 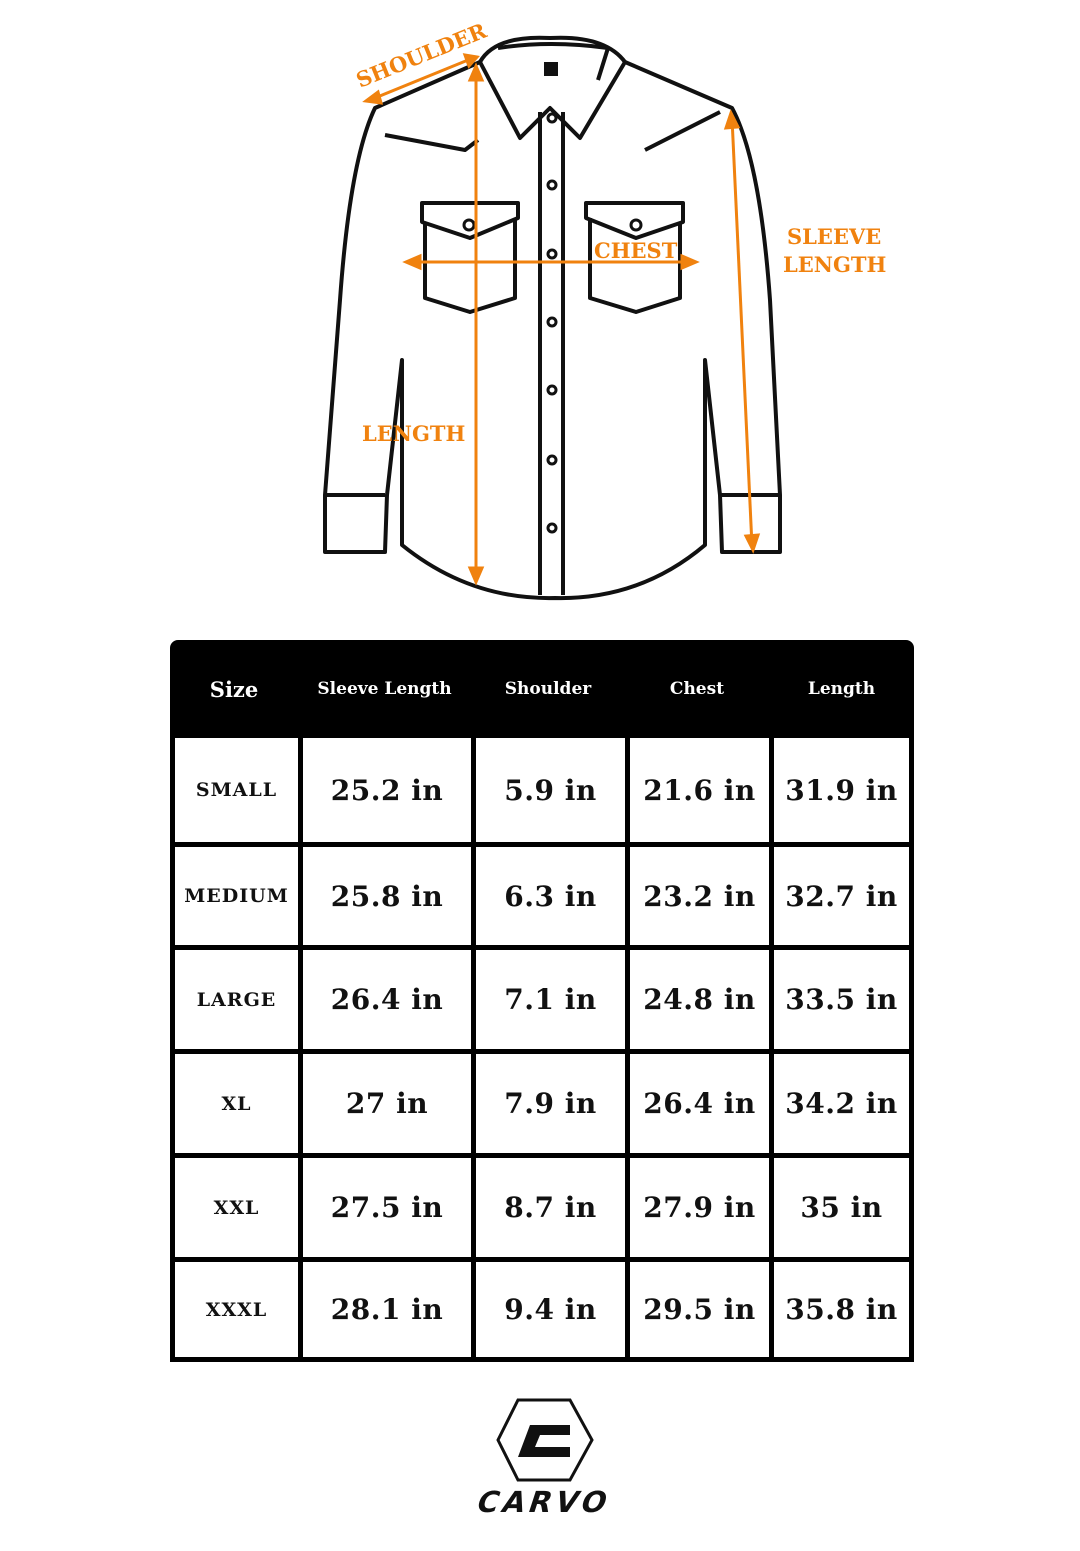 I want to click on cell-size: XXXL, so click(x=236, y=1309).